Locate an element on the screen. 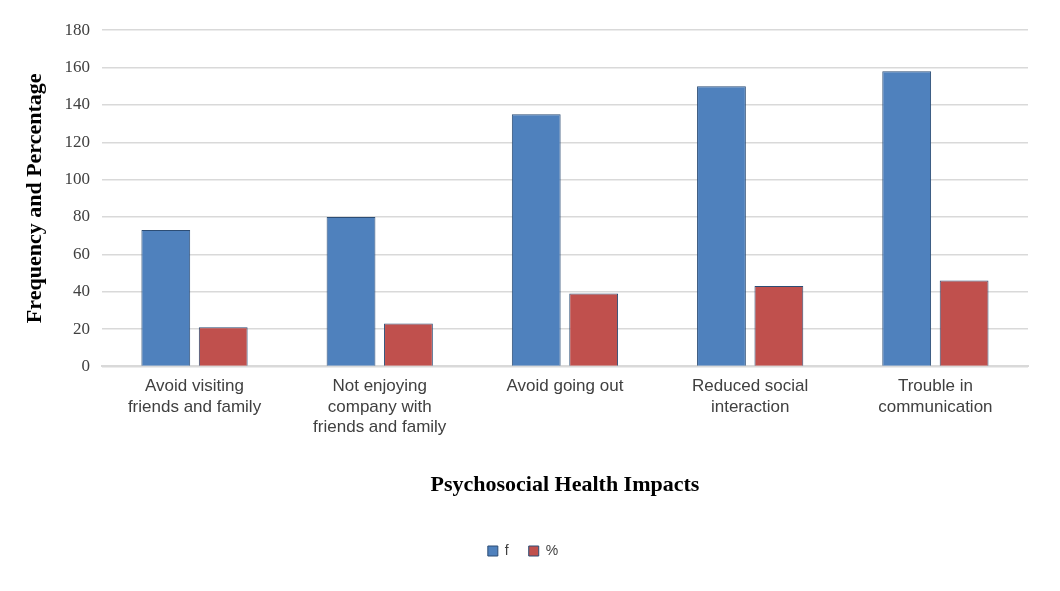 This screenshot has height=591, width=1060. legend-label: % is located at coordinates (552, 549).